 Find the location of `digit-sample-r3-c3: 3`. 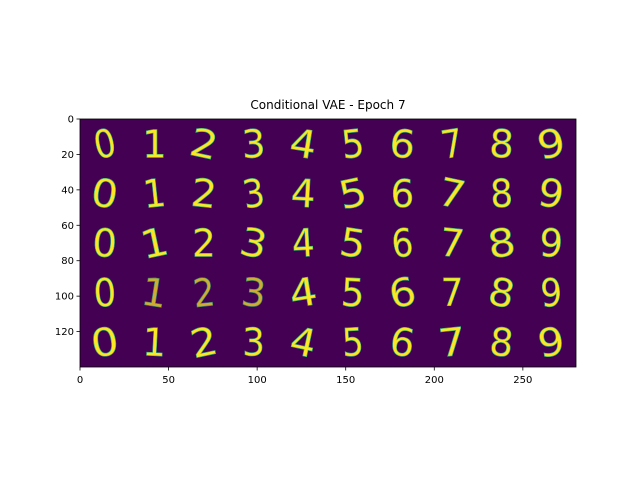

digit-sample-r3-c3: 3 is located at coordinates (254, 294).